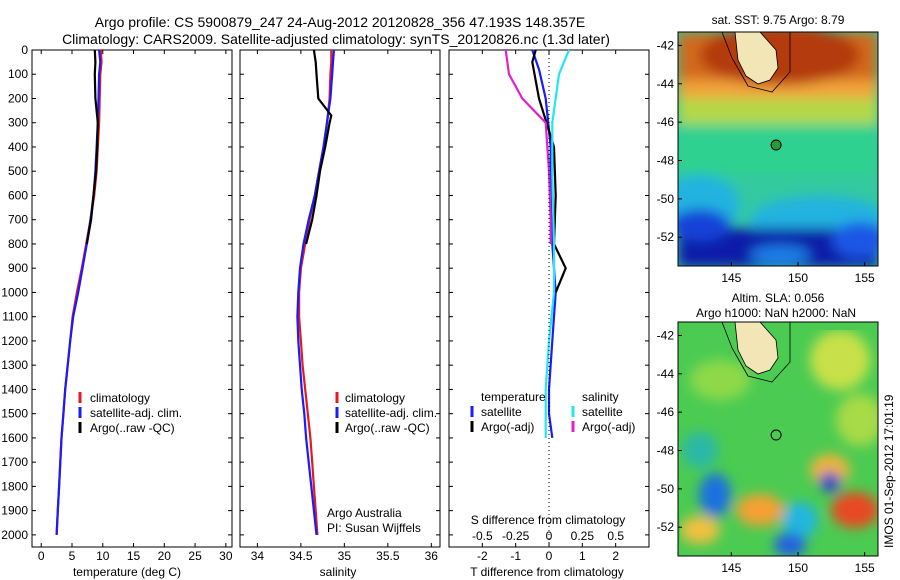 The image size is (900, 580). I want to click on depth-tick-label: 1100, so click(15, 317).